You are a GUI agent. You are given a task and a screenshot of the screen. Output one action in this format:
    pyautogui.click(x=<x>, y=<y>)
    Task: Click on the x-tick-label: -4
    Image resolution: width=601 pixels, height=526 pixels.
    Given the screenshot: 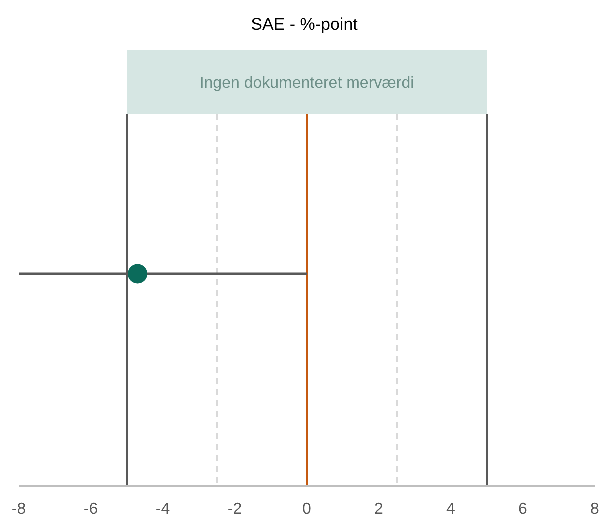 What is the action you would take?
    pyautogui.click(x=163, y=509)
    